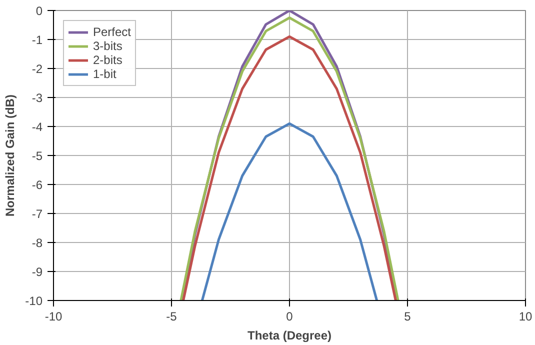 This screenshot has width=535, height=345. What do you see at coordinates (37, 40) in the screenshot?
I see `y-tick-label: -1` at bounding box center [37, 40].